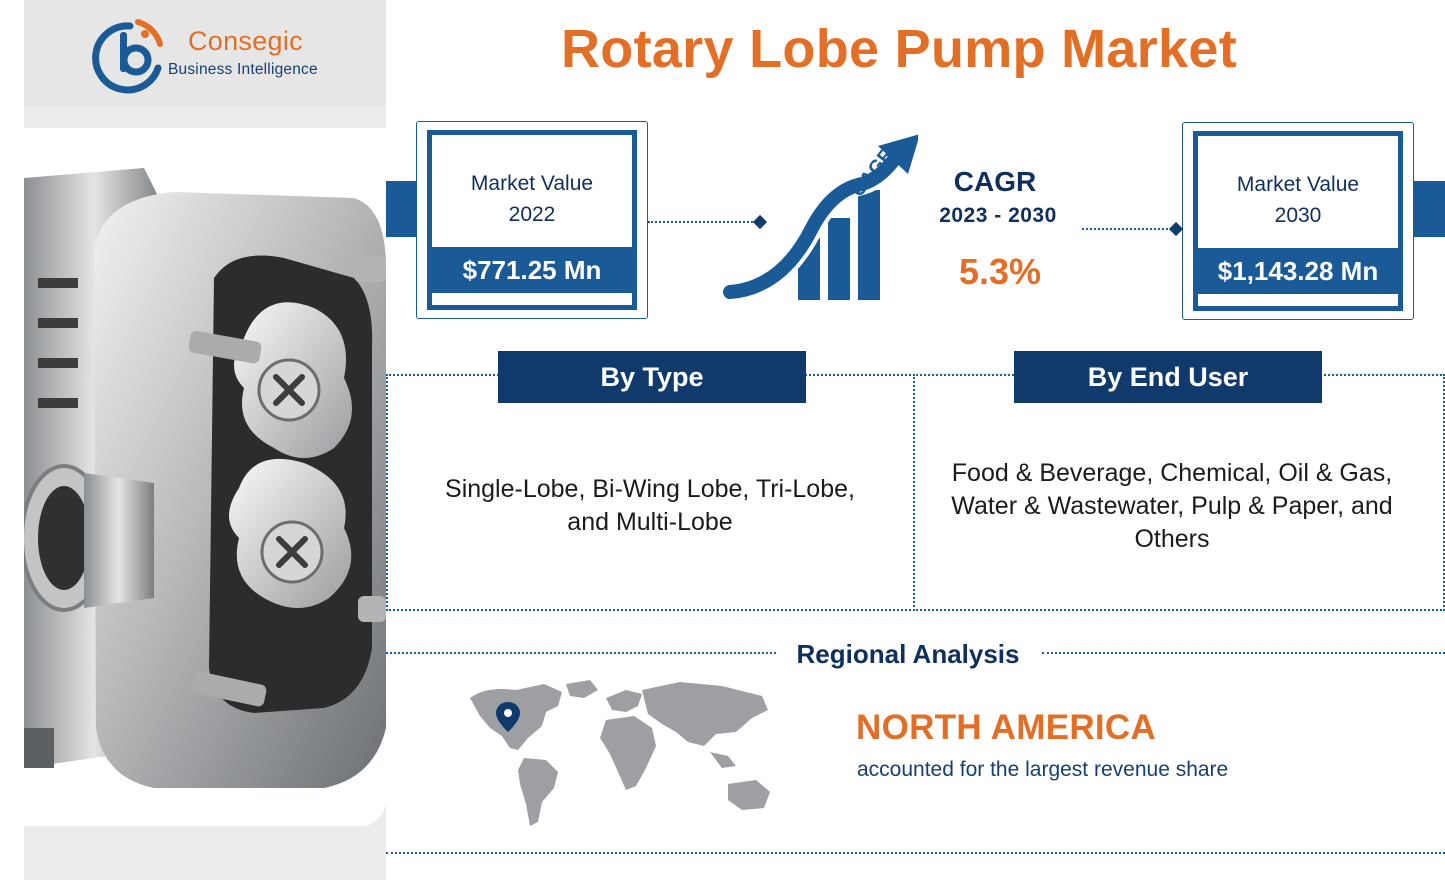 This screenshot has height=880, width=1445. I want to click on market-value-2030-card: Market Value 2030 $1,143.28 Mn, so click(1298, 221).